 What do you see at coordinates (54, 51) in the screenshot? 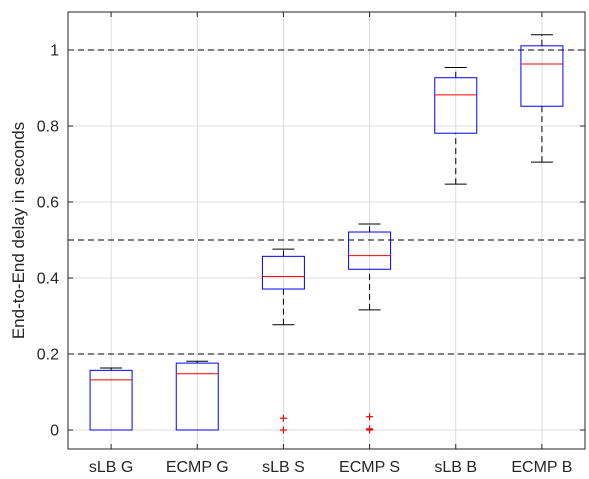
I see `y-tick-label: 1` at bounding box center [54, 51].